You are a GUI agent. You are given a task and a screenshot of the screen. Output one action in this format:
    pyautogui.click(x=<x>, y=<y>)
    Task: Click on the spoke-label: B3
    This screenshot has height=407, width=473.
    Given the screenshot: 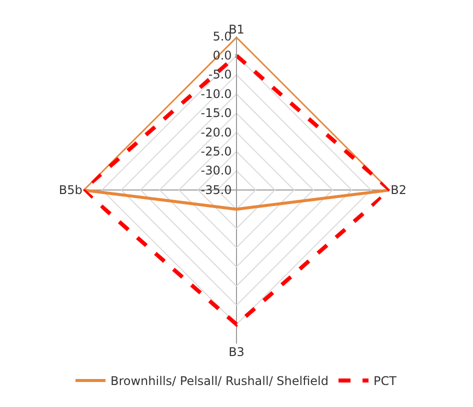 What is the action you would take?
    pyautogui.click(x=236, y=352)
    